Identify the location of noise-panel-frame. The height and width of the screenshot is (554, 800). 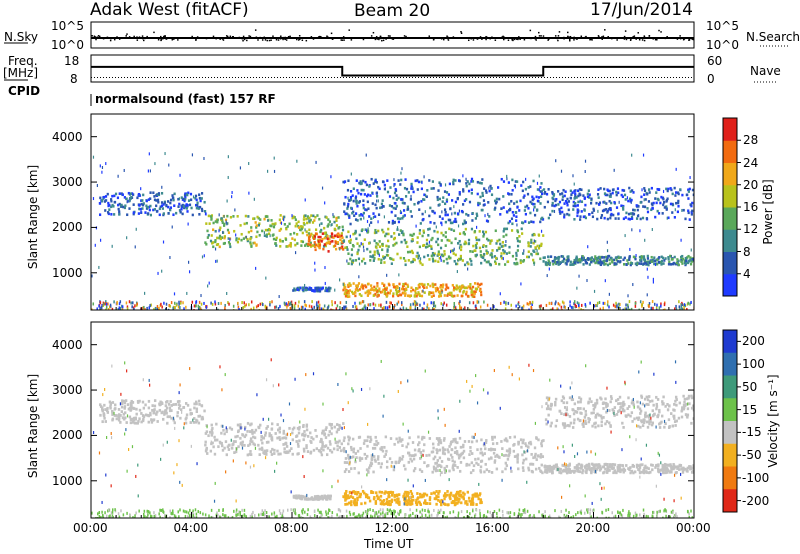
(392, 35).